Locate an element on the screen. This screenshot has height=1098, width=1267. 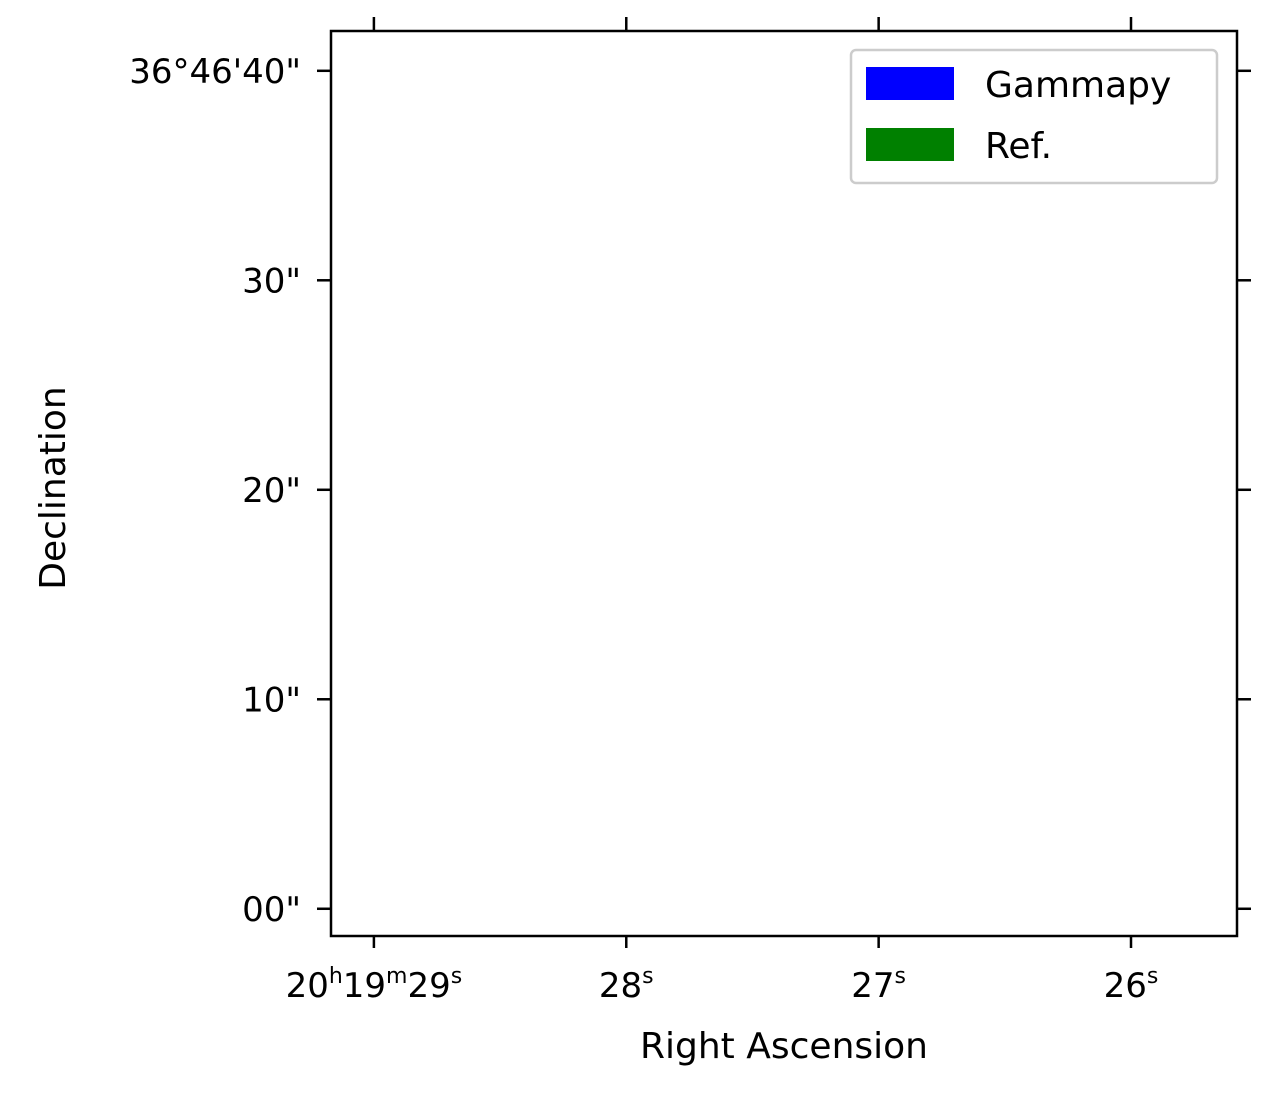
legend-swatch-ref is located at coordinates (910, 144).